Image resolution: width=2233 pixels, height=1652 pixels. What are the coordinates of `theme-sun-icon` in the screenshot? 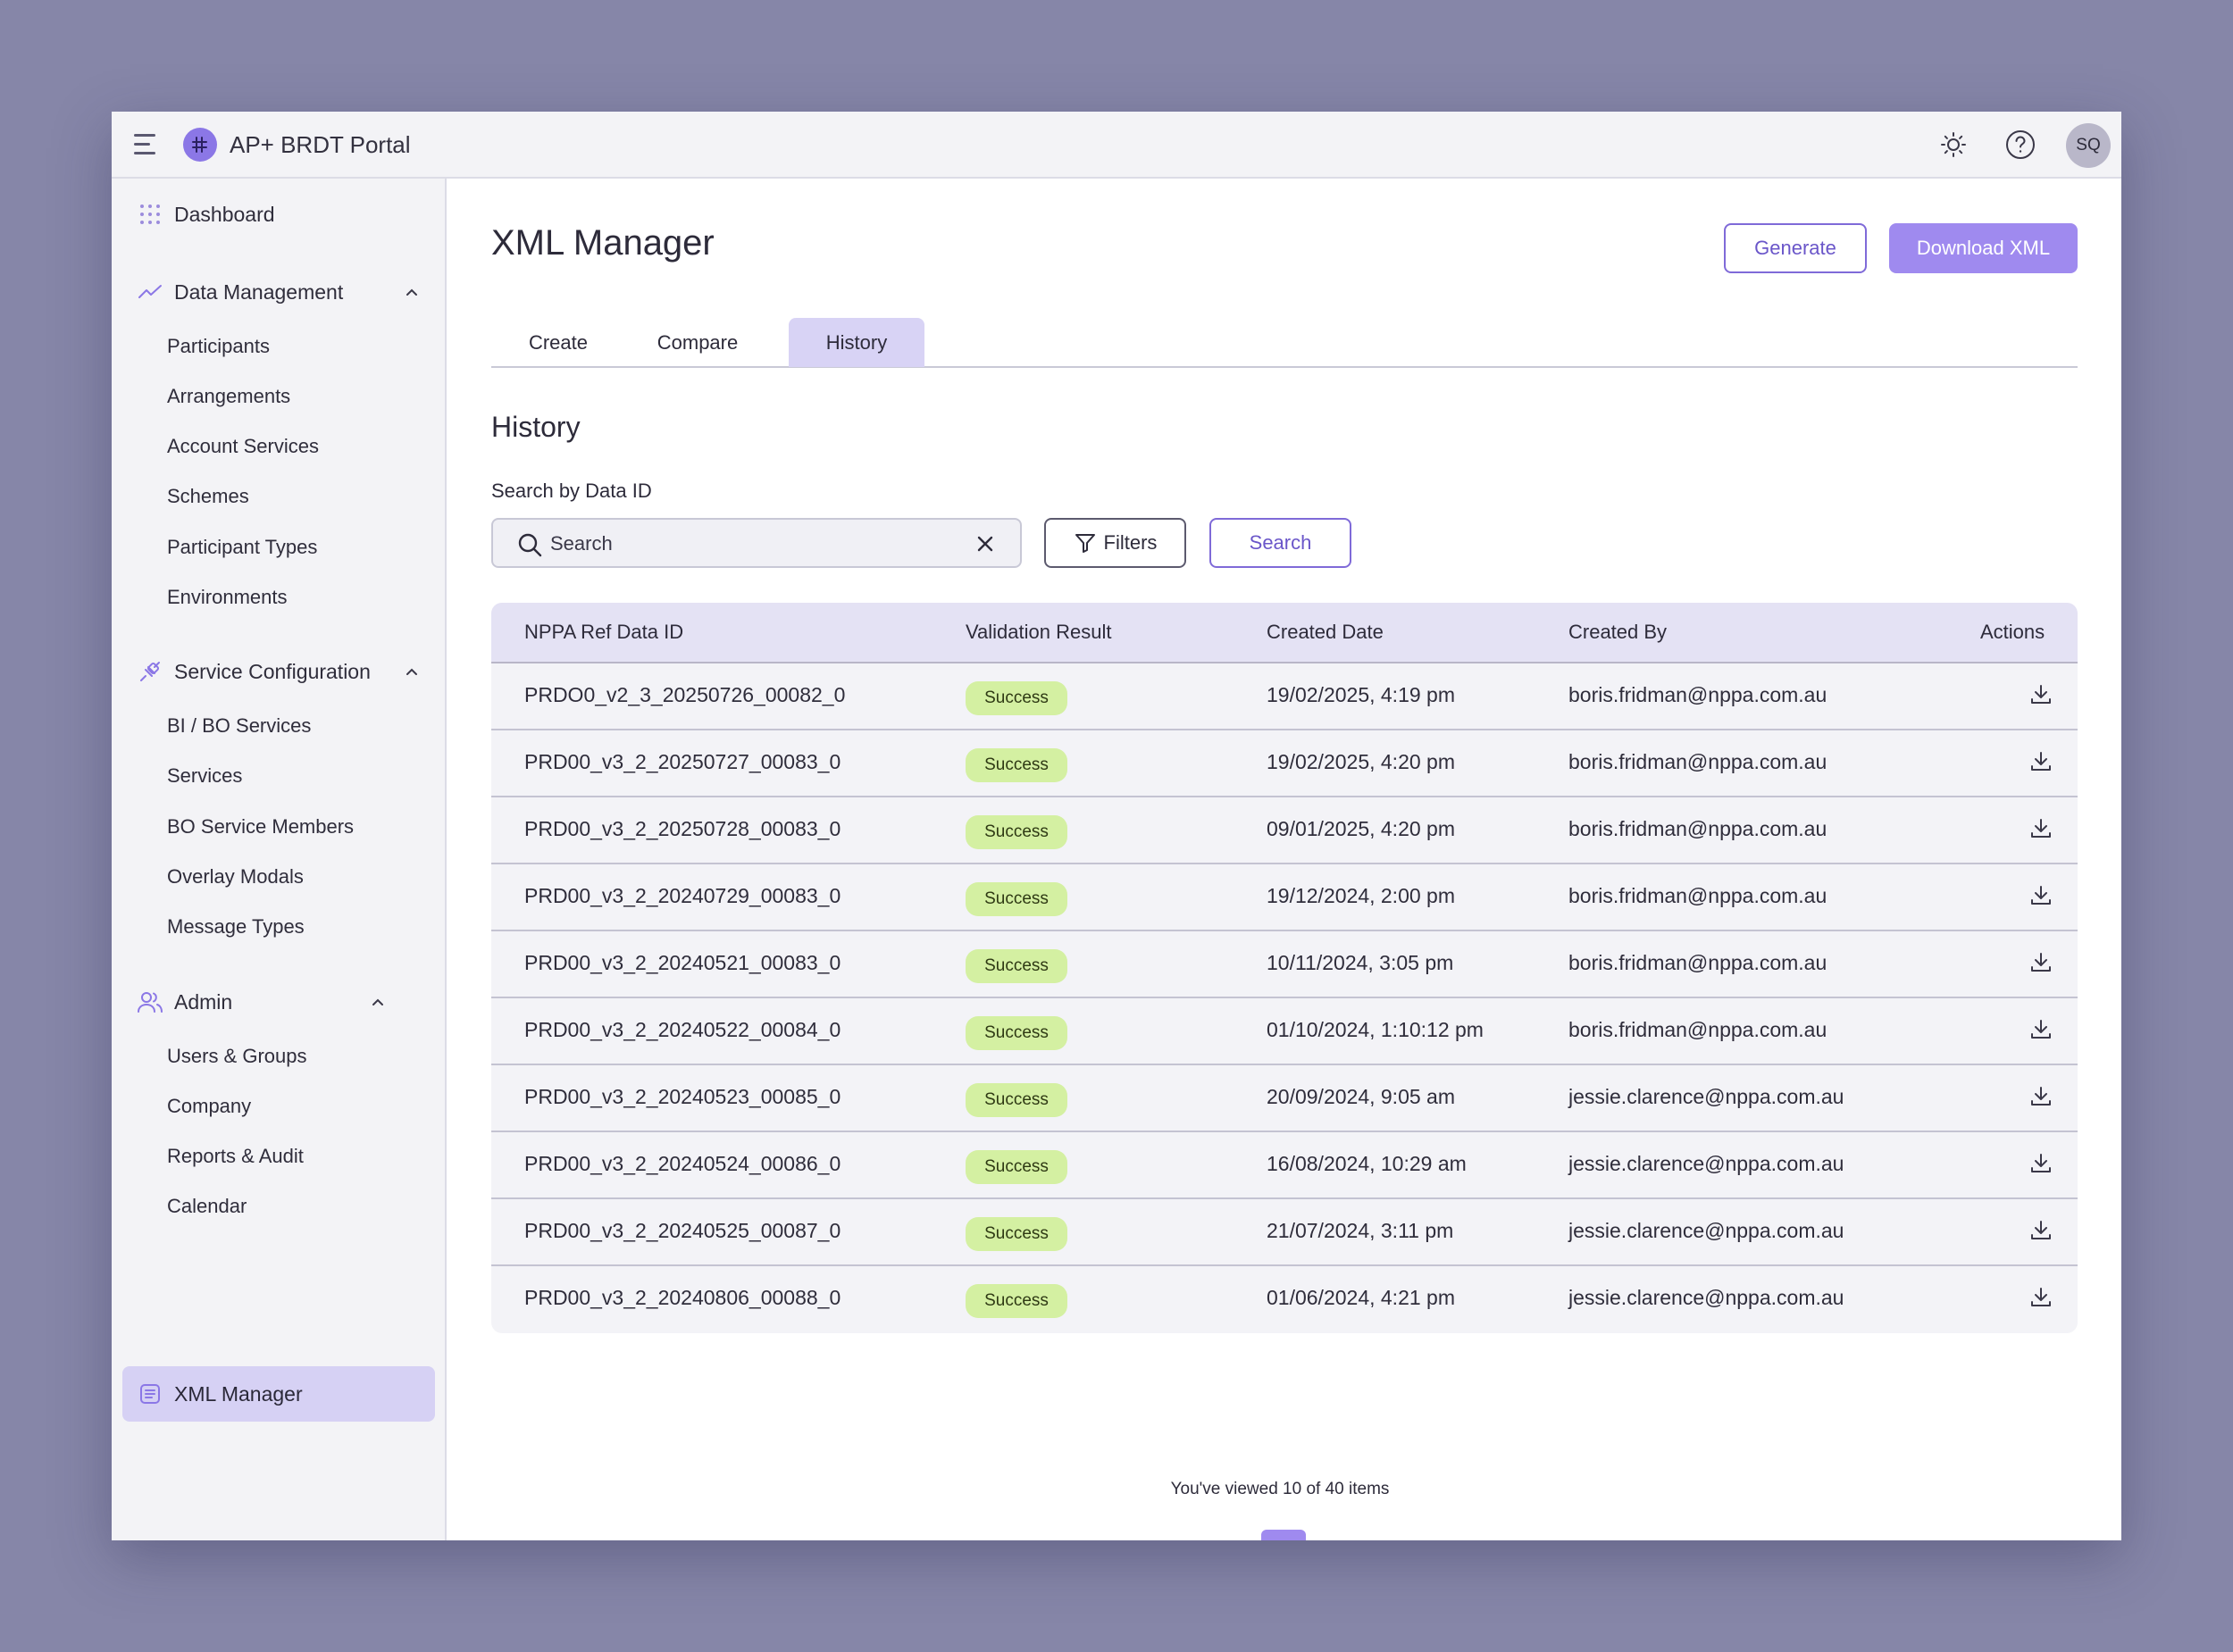 It's located at (1953, 145).